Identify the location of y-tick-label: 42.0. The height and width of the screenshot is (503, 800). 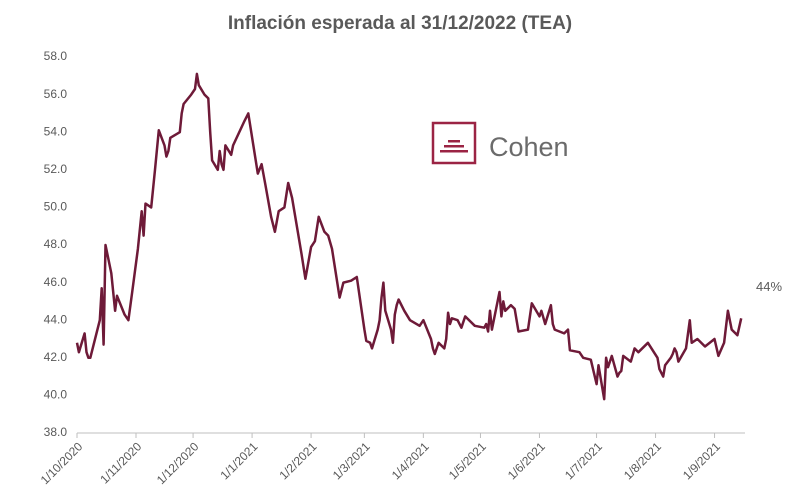
(56, 357).